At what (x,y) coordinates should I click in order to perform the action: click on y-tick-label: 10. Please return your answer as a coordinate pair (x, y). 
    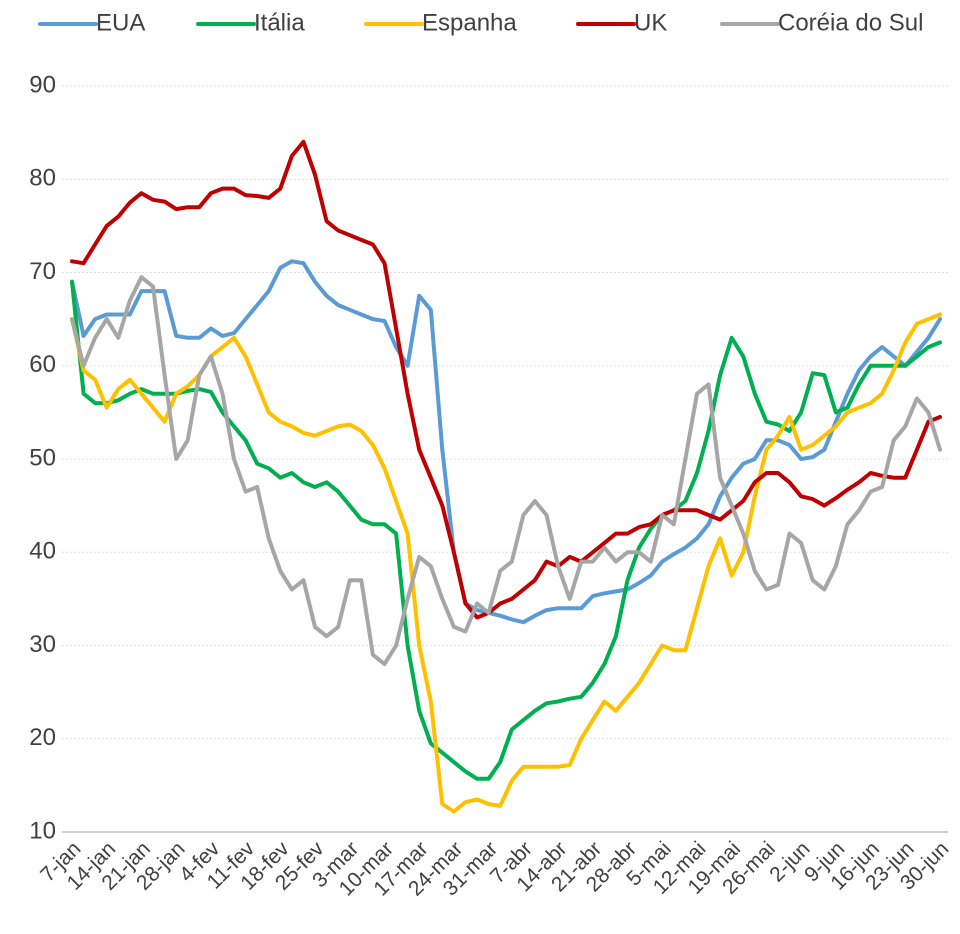
    Looking at the image, I should click on (42, 830).